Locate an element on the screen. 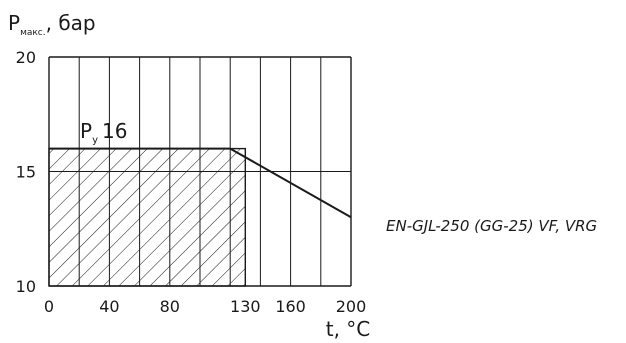 This screenshot has height=343, width=626. y-tick-label: 10 is located at coordinates (26, 286).